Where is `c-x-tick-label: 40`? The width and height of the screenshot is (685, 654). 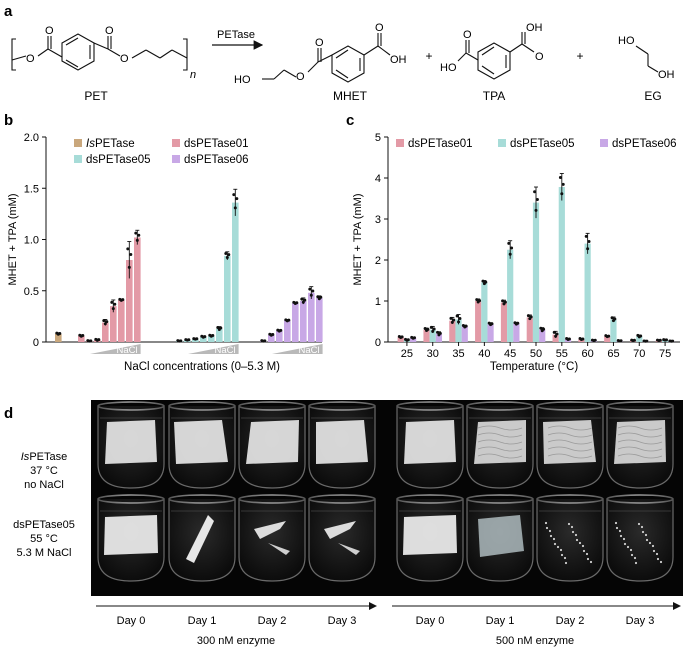 c-x-tick-label: 40 is located at coordinates (484, 354).